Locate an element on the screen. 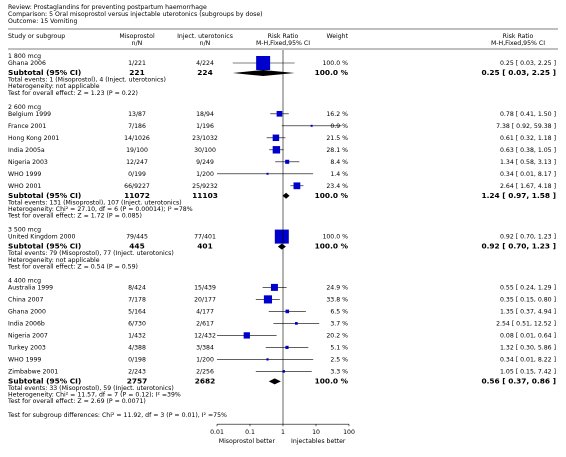 The height and width of the screenshot is (457, 566). col-weight: Weight is located at coordinates (337, 36).